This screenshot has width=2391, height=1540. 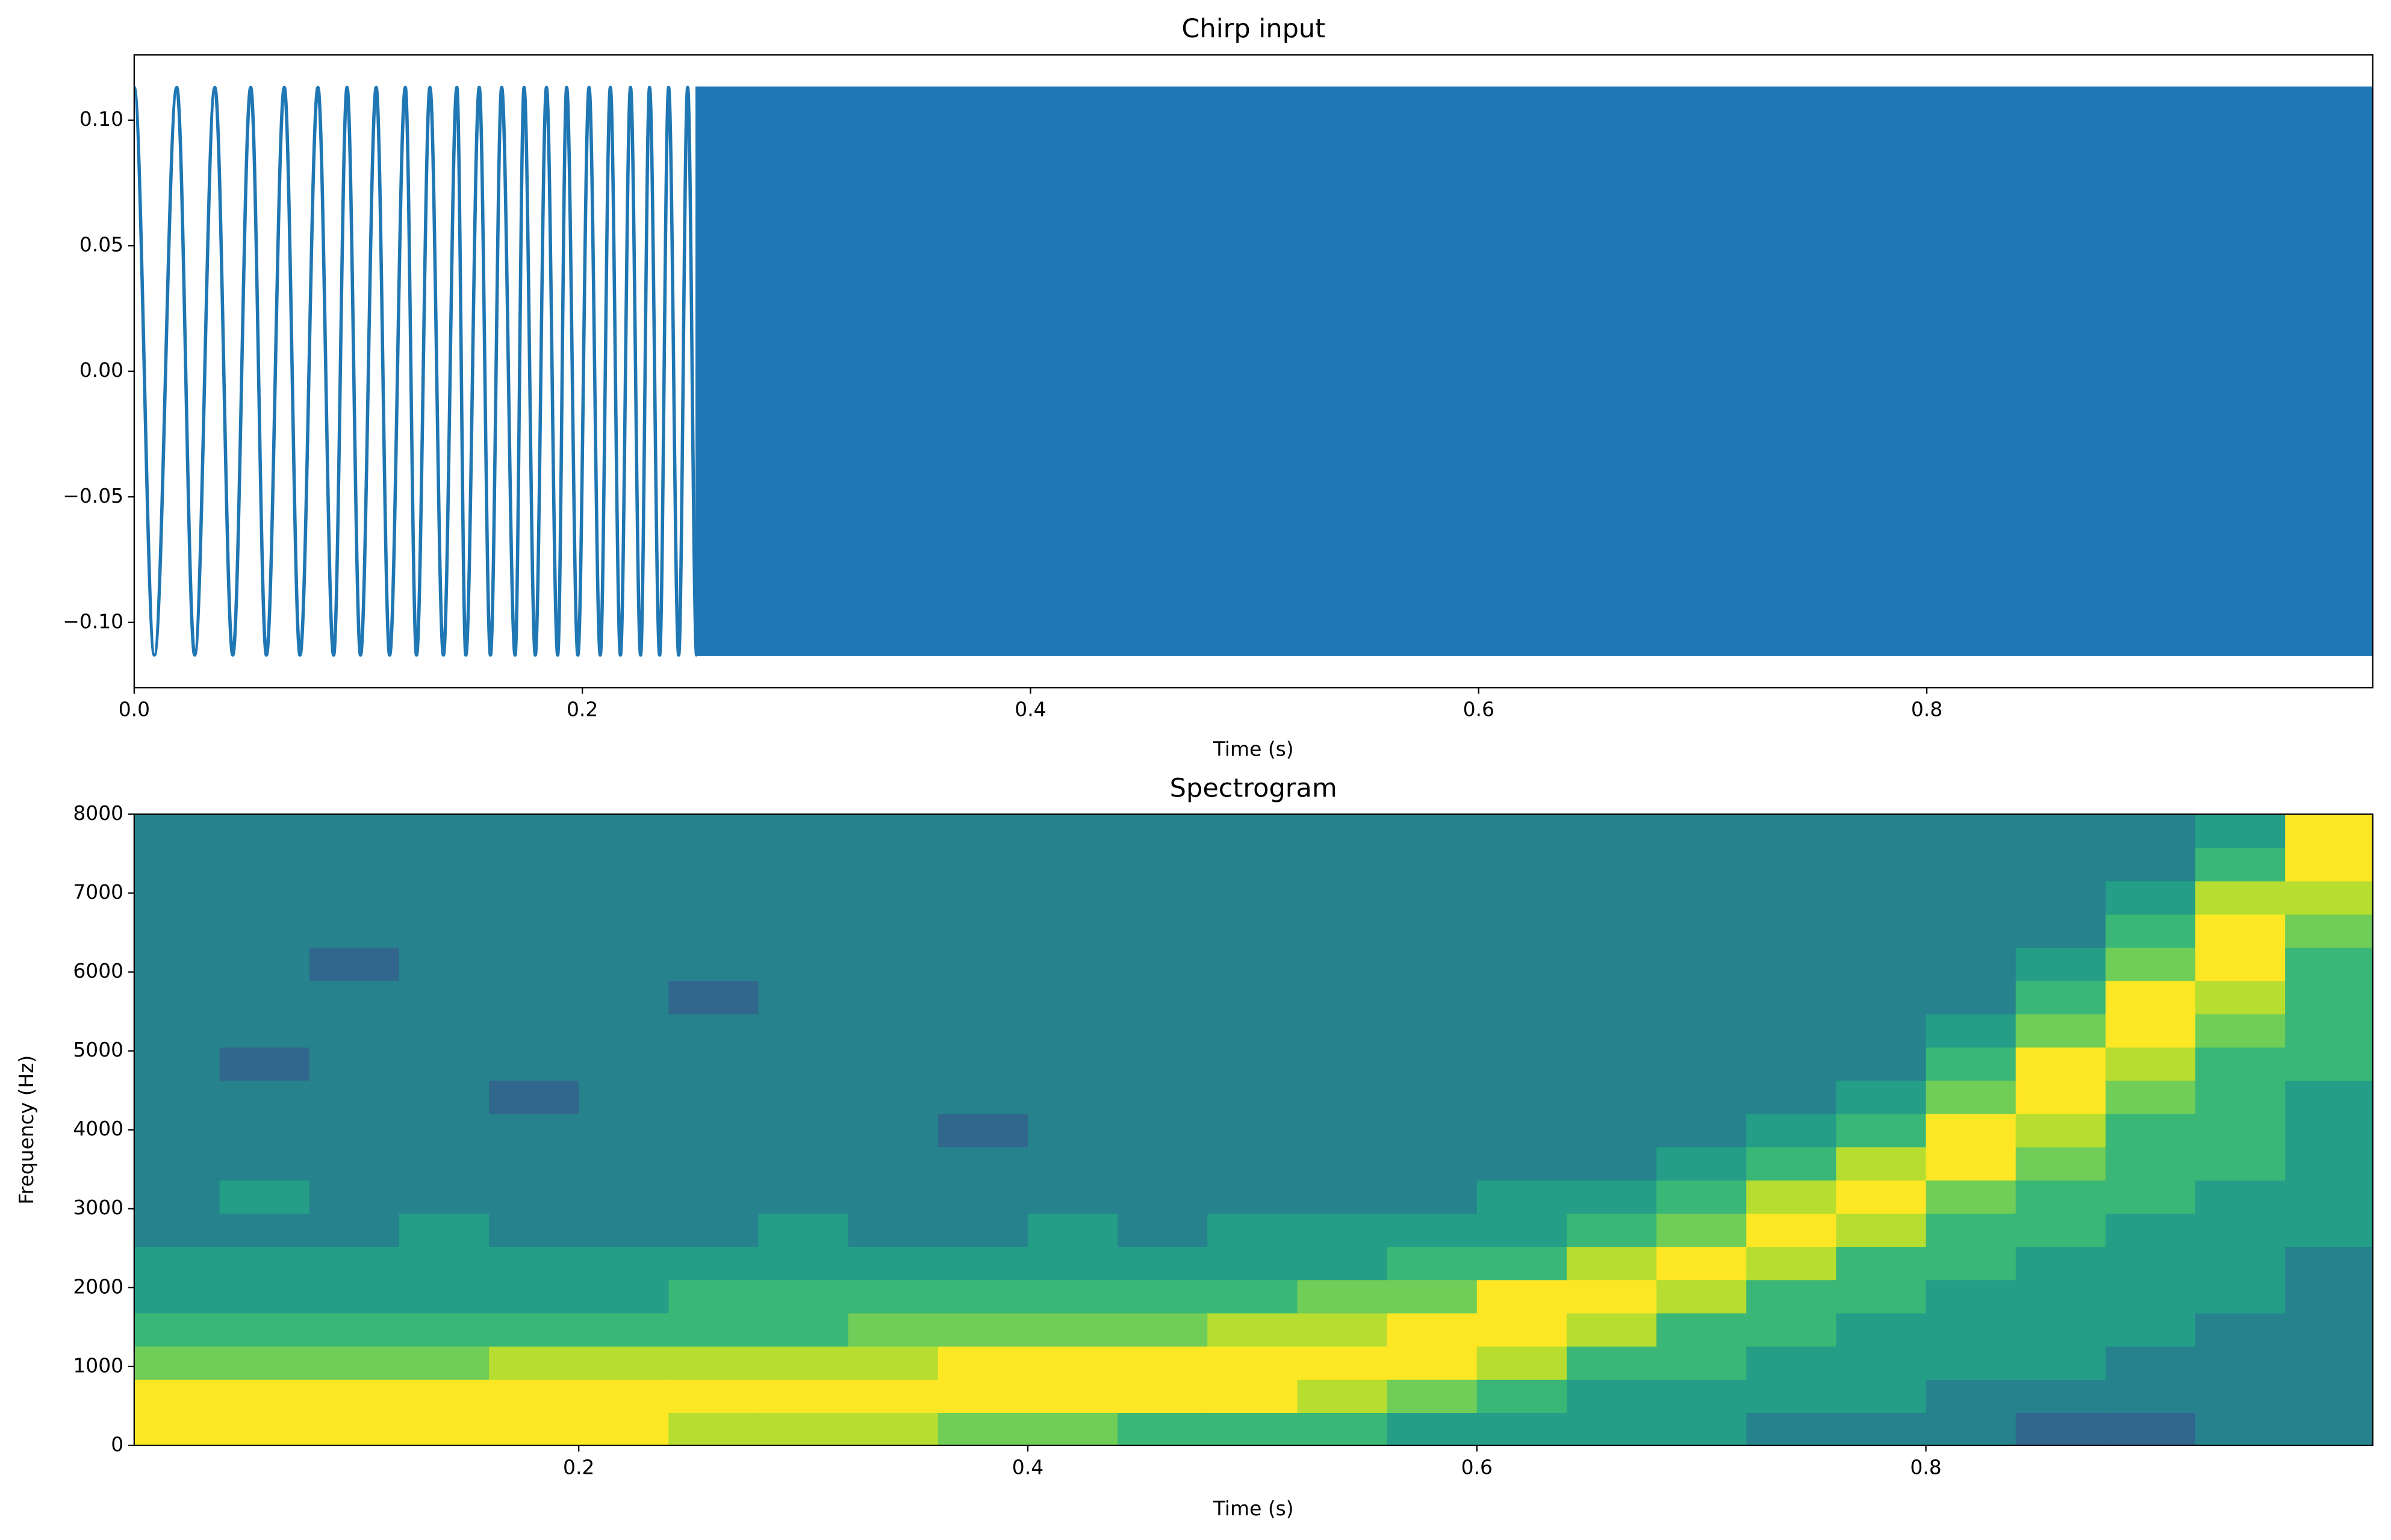 I want to click on y-tick-label: 0.10, so click(x=101, y=119).